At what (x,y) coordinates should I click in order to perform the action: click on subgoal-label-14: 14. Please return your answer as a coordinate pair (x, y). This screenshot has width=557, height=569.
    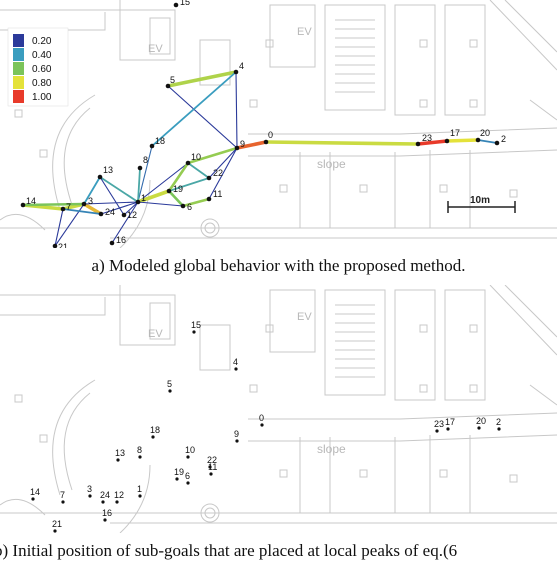
    Looking at the image, I should click on (35, 492).